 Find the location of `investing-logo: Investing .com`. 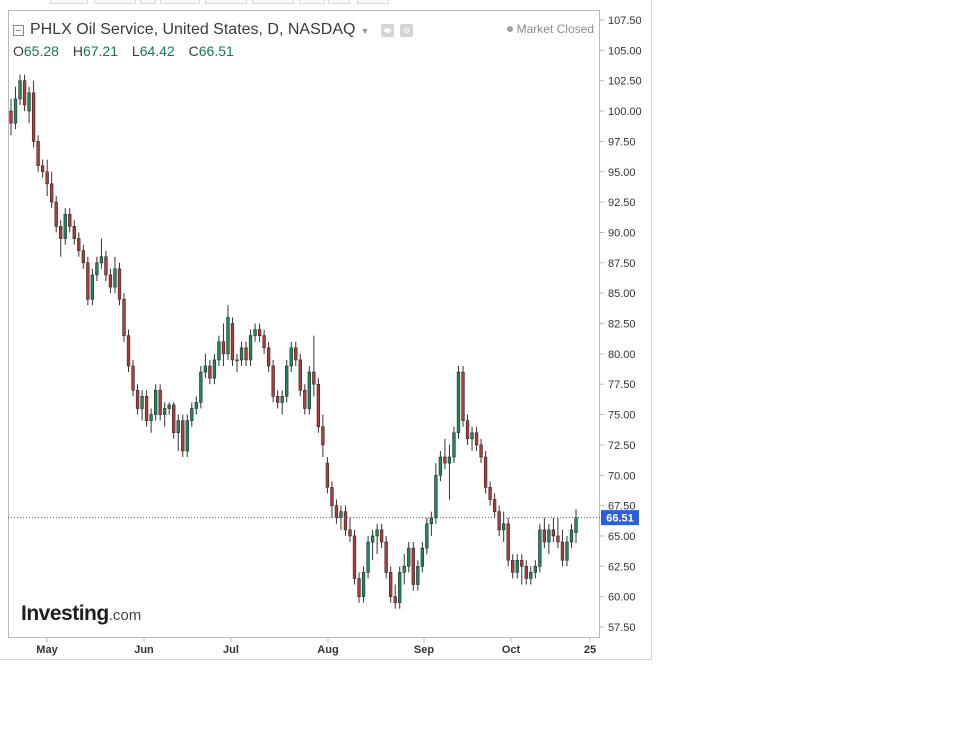

investing-logo: Investing .com is located at coordinates (81, 614).